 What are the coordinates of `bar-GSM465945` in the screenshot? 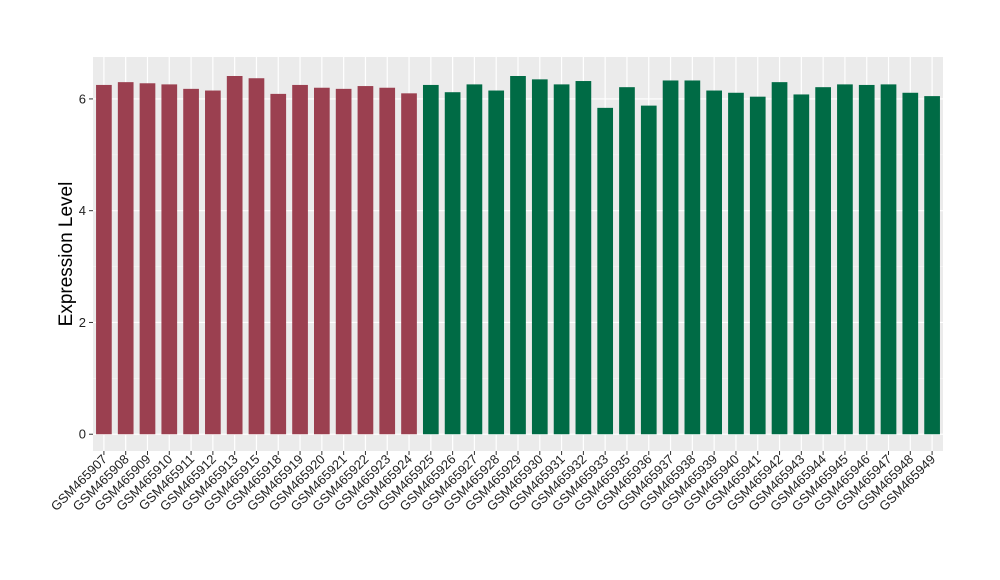 It's located at (845, 259).